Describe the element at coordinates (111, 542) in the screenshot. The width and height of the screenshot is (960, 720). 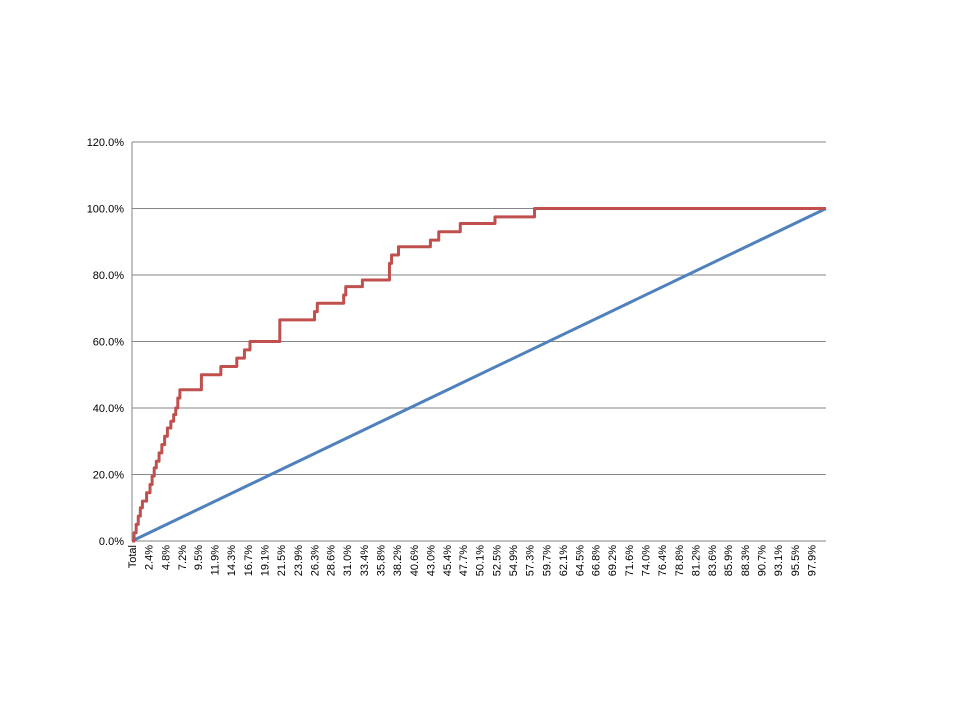
I see `y-tick-label: 0.0%` at that location.